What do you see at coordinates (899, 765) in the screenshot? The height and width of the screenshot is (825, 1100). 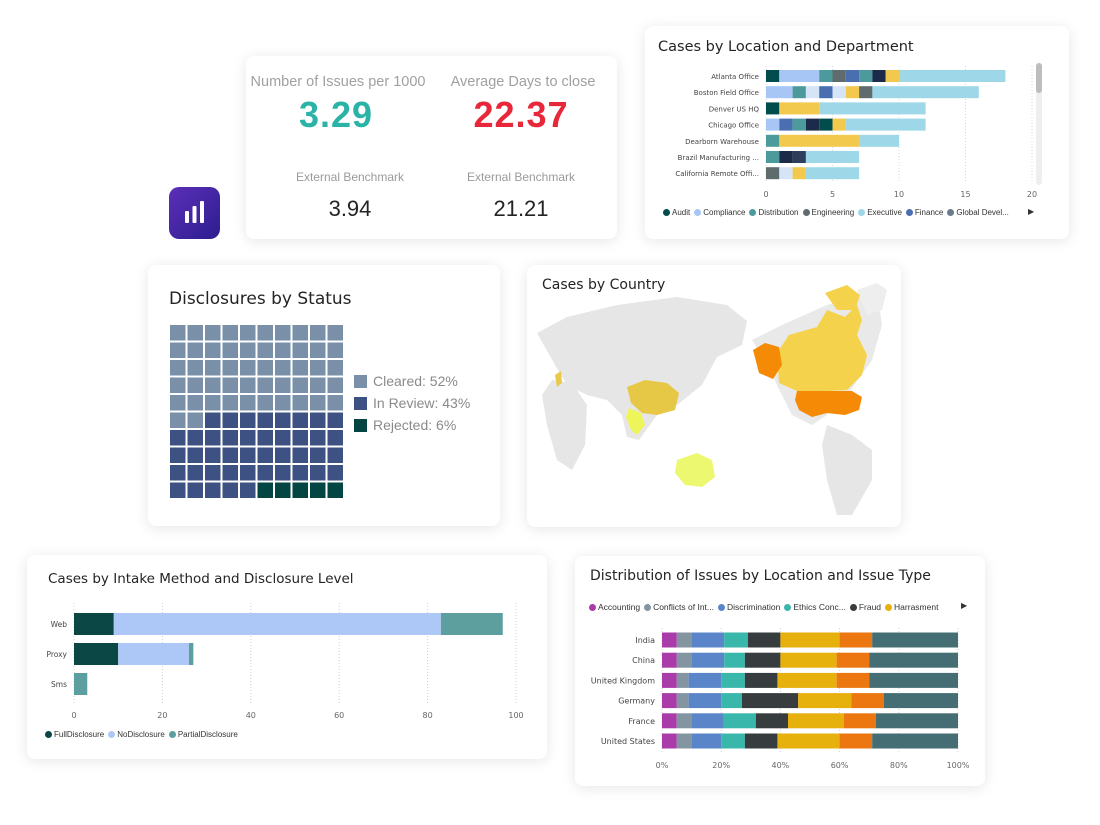 I see `x-tick-label: 80%` at bounding box center [899, 765].